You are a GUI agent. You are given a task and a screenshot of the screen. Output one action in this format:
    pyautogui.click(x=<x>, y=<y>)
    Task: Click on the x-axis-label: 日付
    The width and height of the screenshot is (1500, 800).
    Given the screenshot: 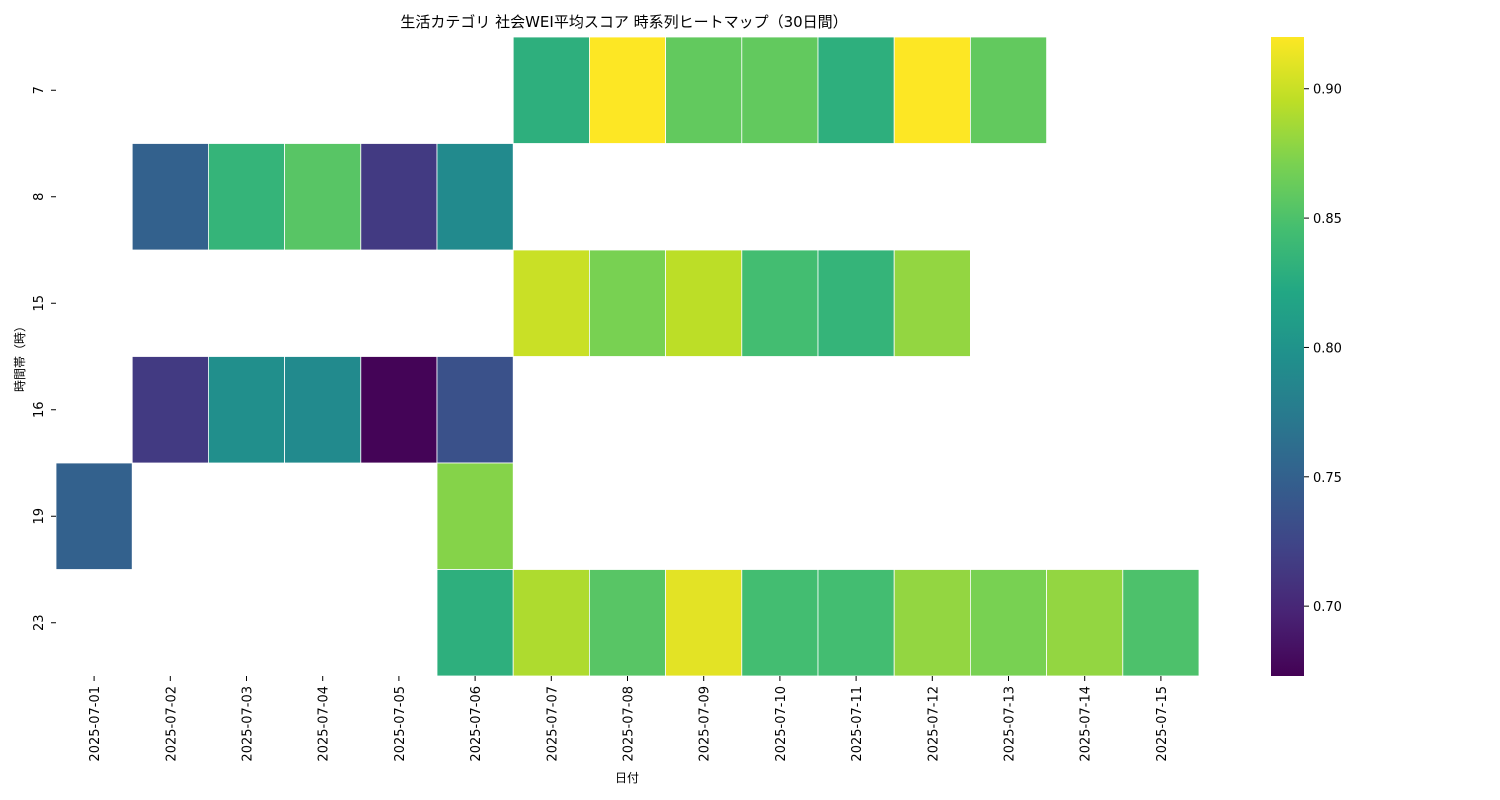 What is the action you would take?
    pyautogui.click(x=627, y=778)
    